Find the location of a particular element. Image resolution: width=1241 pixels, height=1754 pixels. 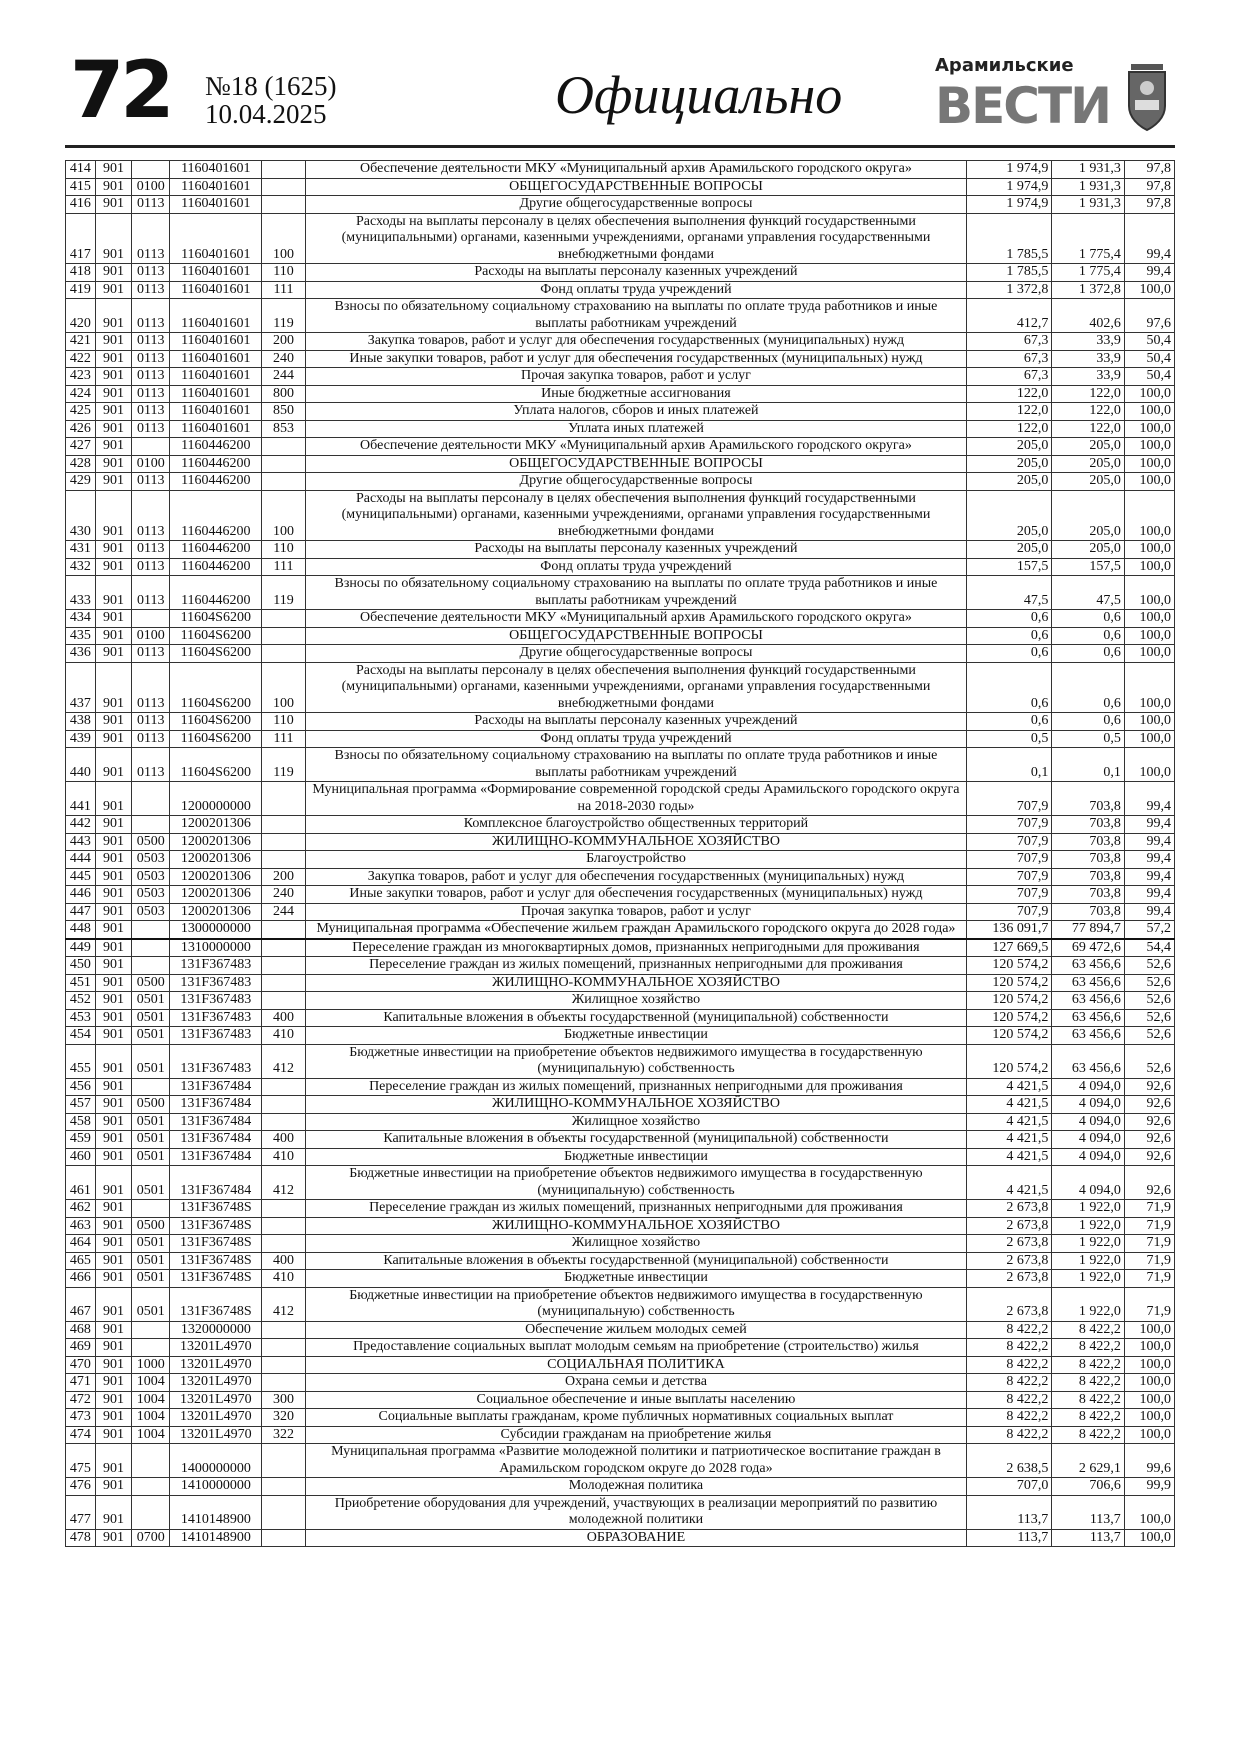

item-name: ЖИЛИЩНО-КОММУНАЛЬНОЕ ХОЗЯЙСТВО is located at coordinates (636, 1104).